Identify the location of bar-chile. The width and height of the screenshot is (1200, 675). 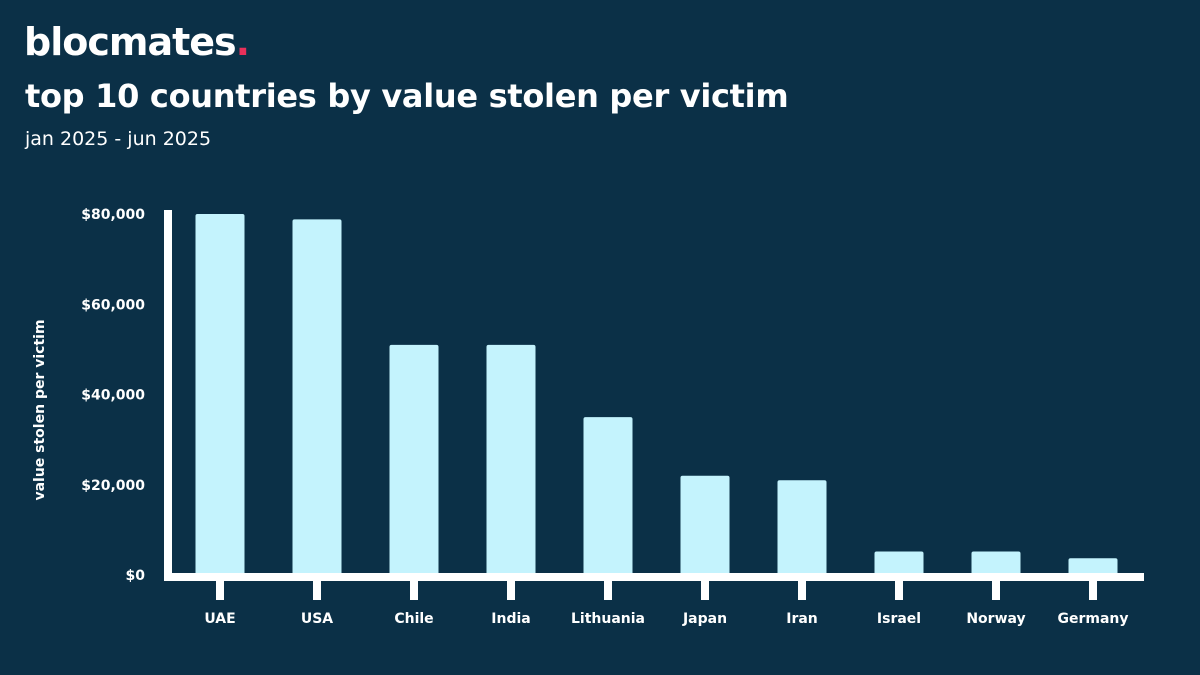
(414, 459).